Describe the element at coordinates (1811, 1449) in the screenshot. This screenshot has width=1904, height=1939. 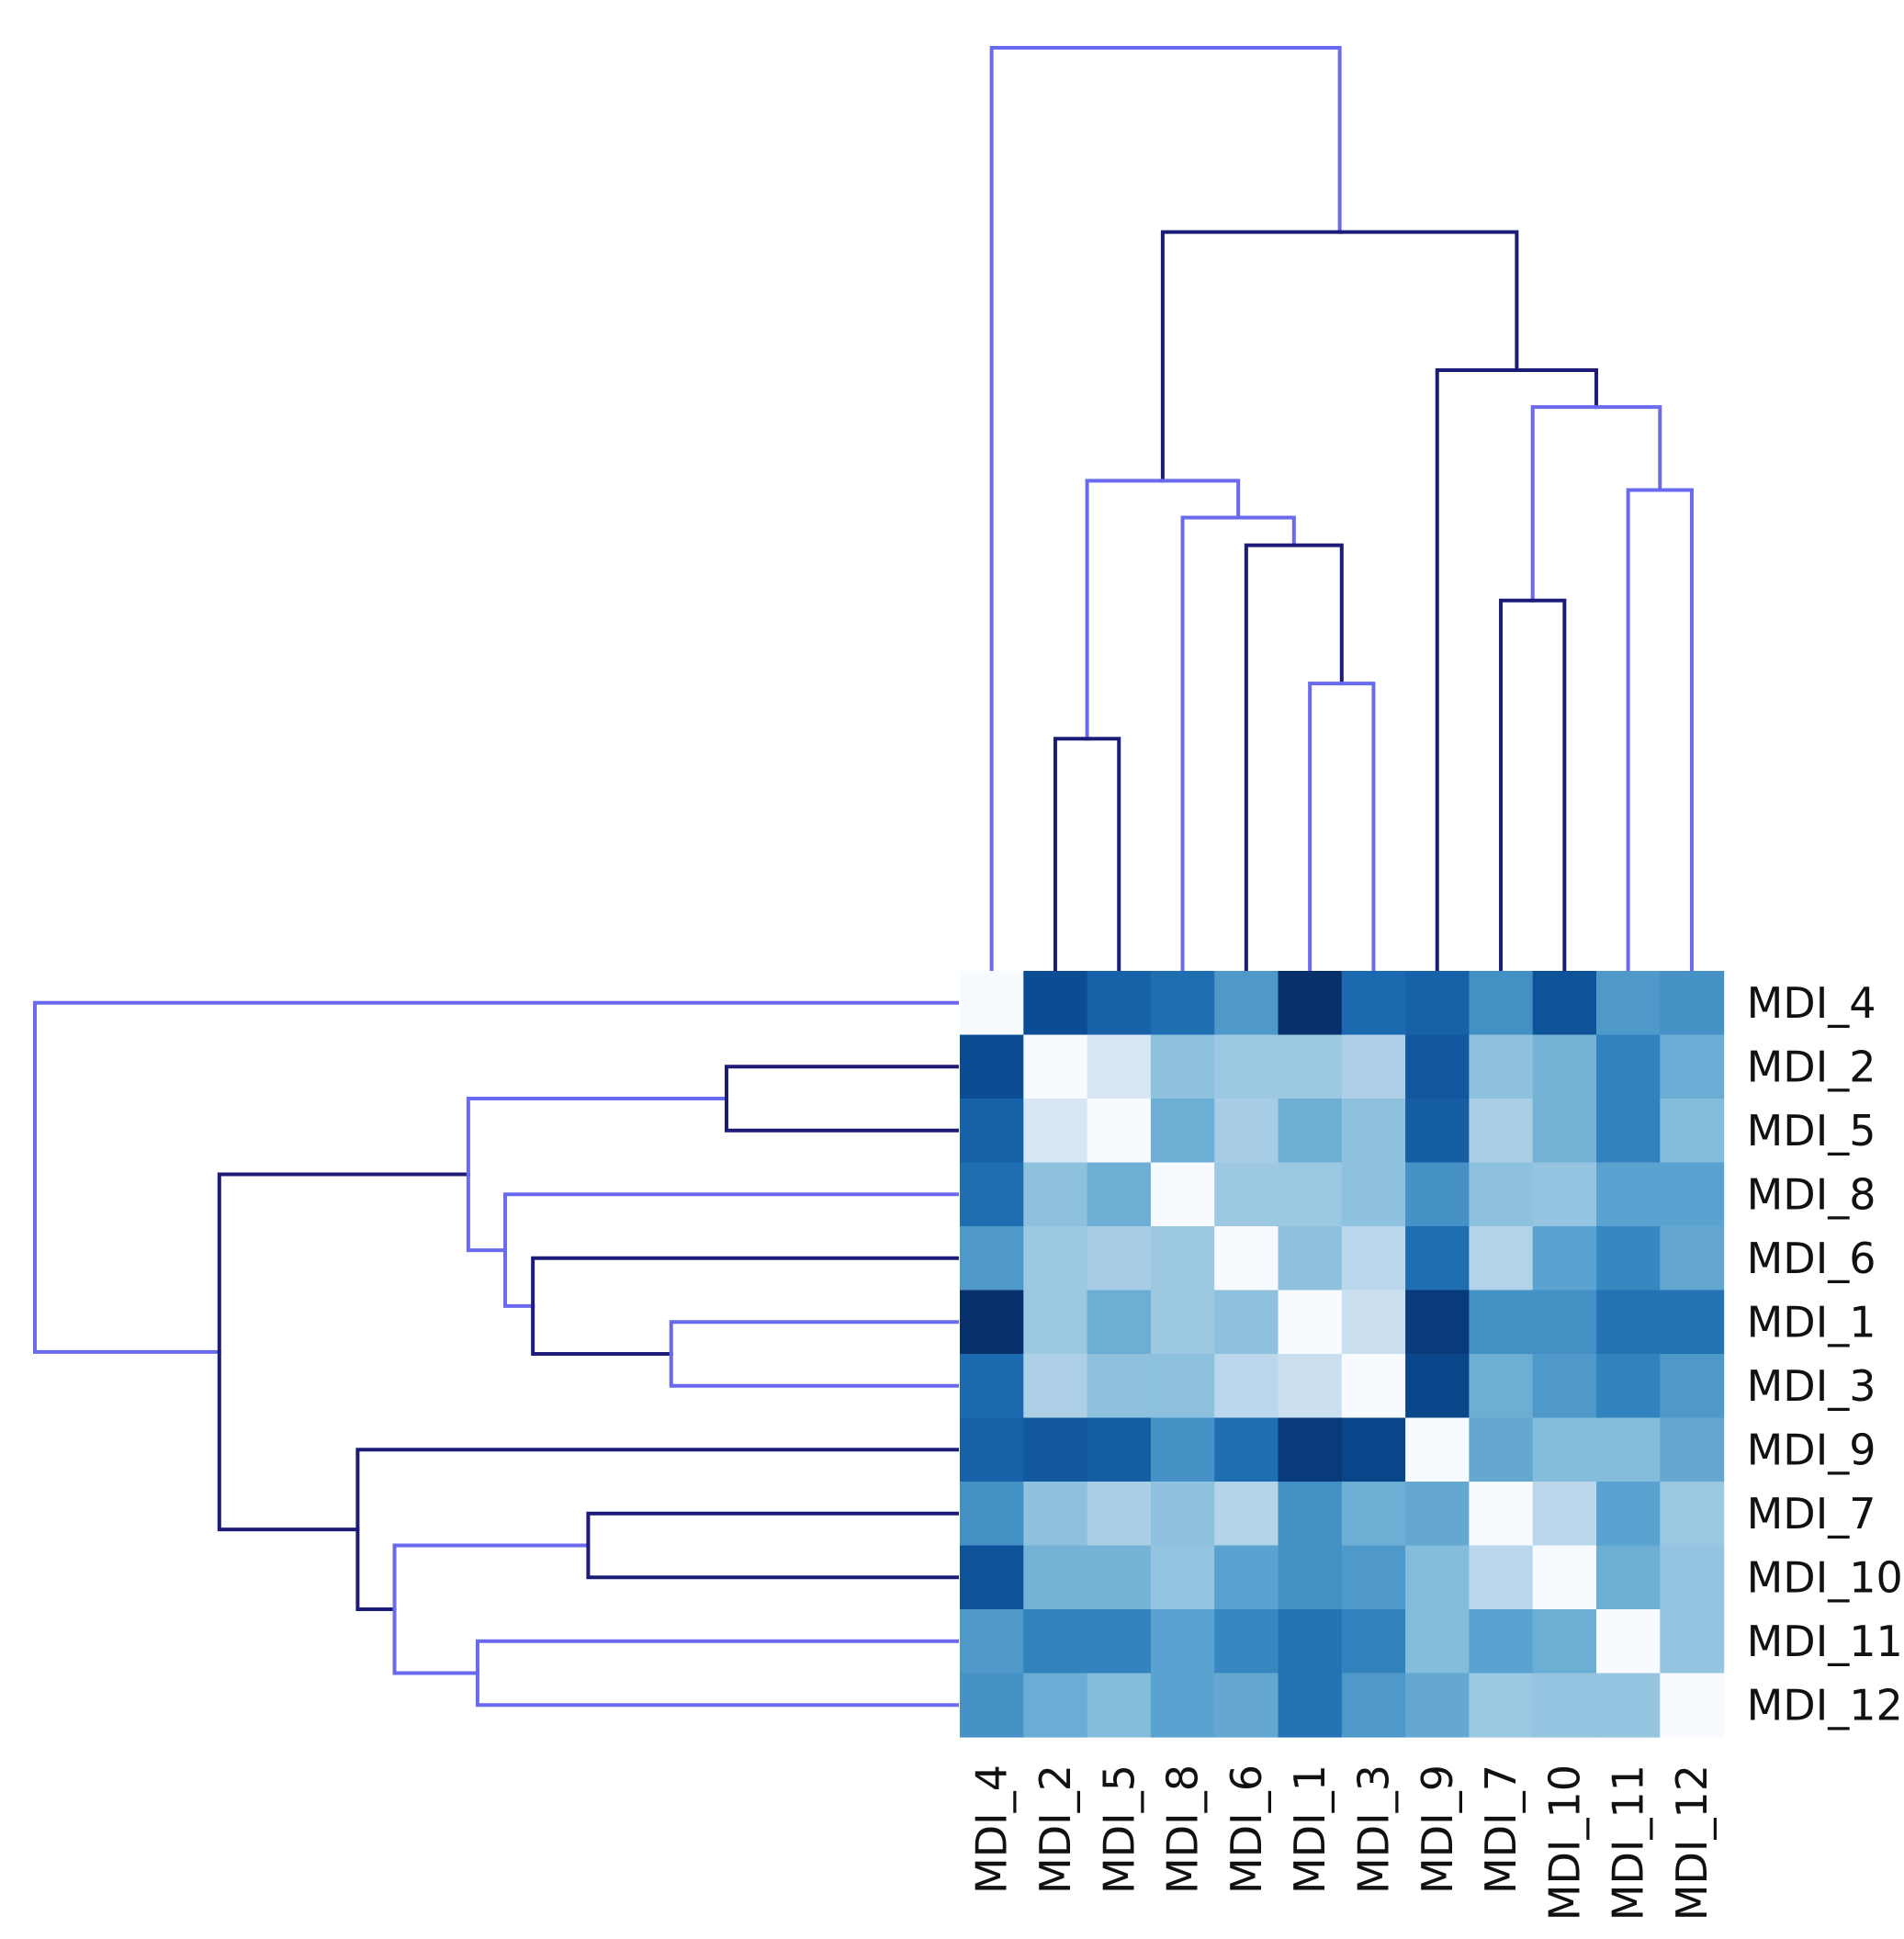
I see `row-label: MDI_9` at that location.